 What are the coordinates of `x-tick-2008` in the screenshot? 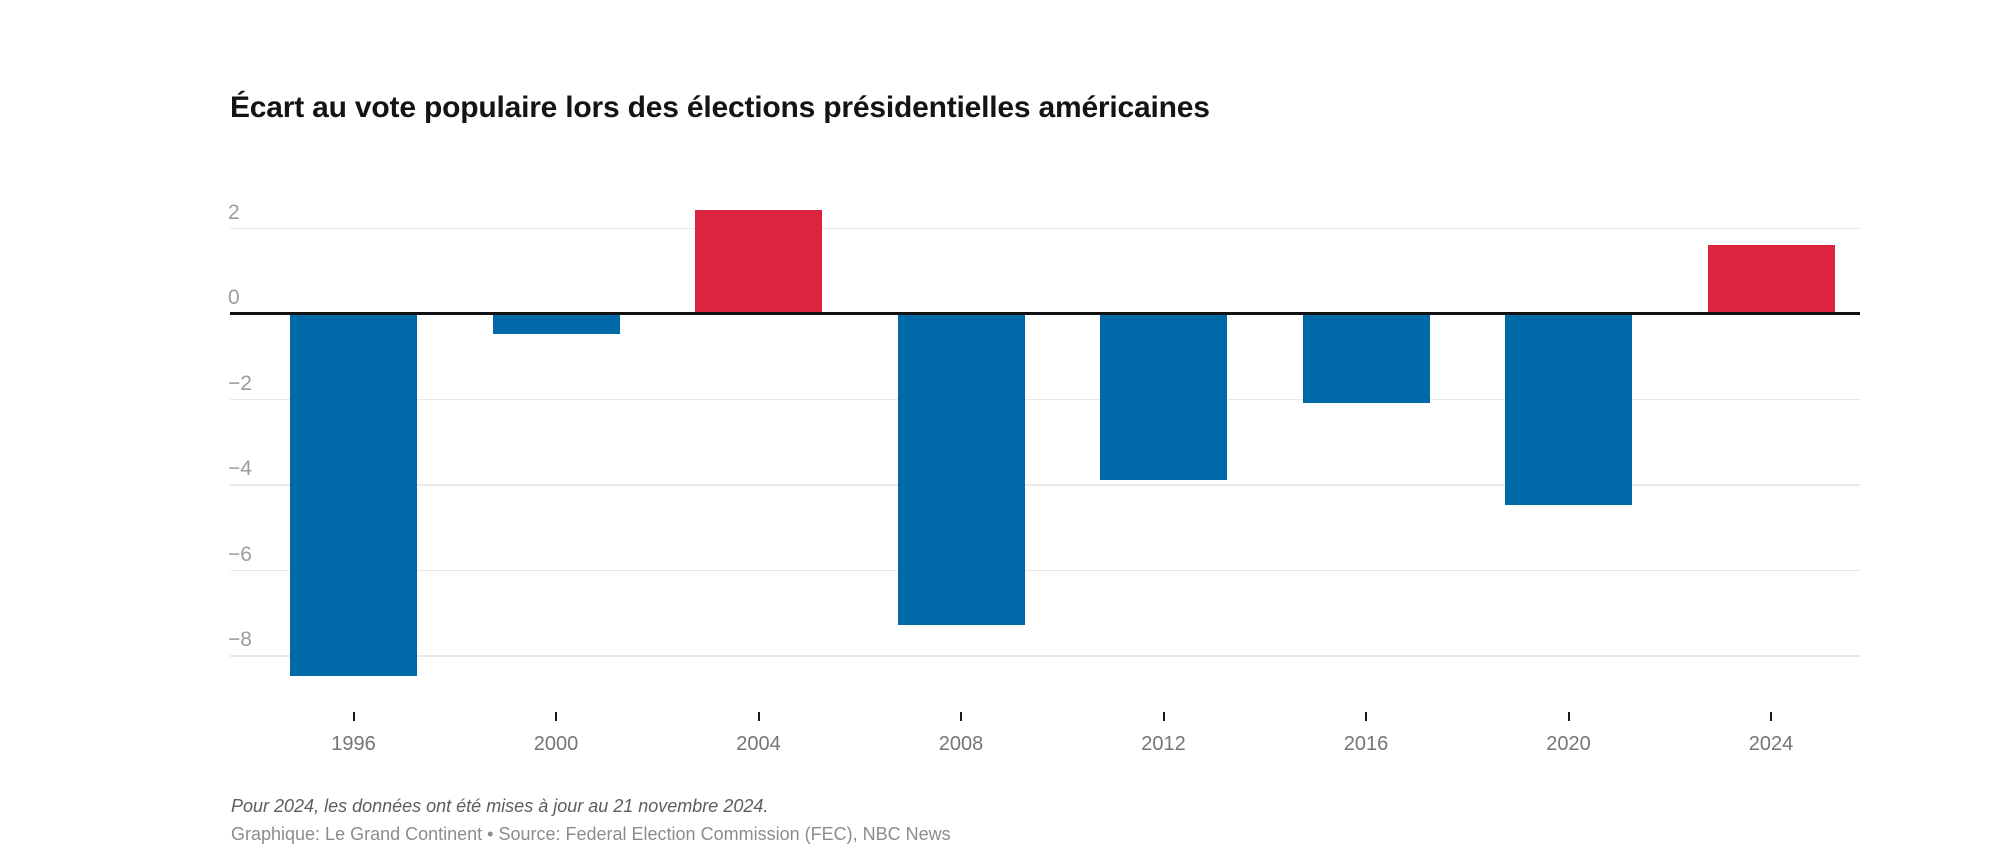 It's located at (961, 716).